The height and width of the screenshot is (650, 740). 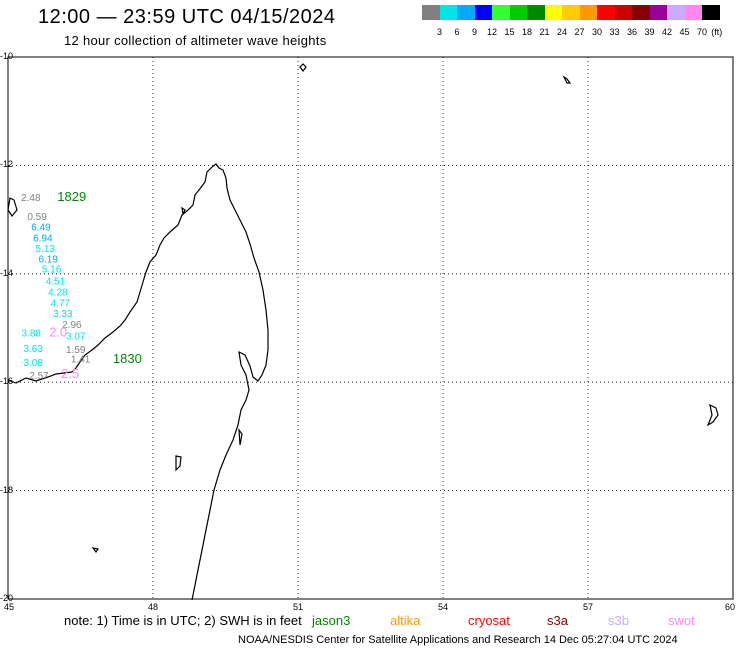 What do you see at coordinates (492, 32) in the screenshot?
I see `colorbar-label: 12` at bounding box center [492, 32].